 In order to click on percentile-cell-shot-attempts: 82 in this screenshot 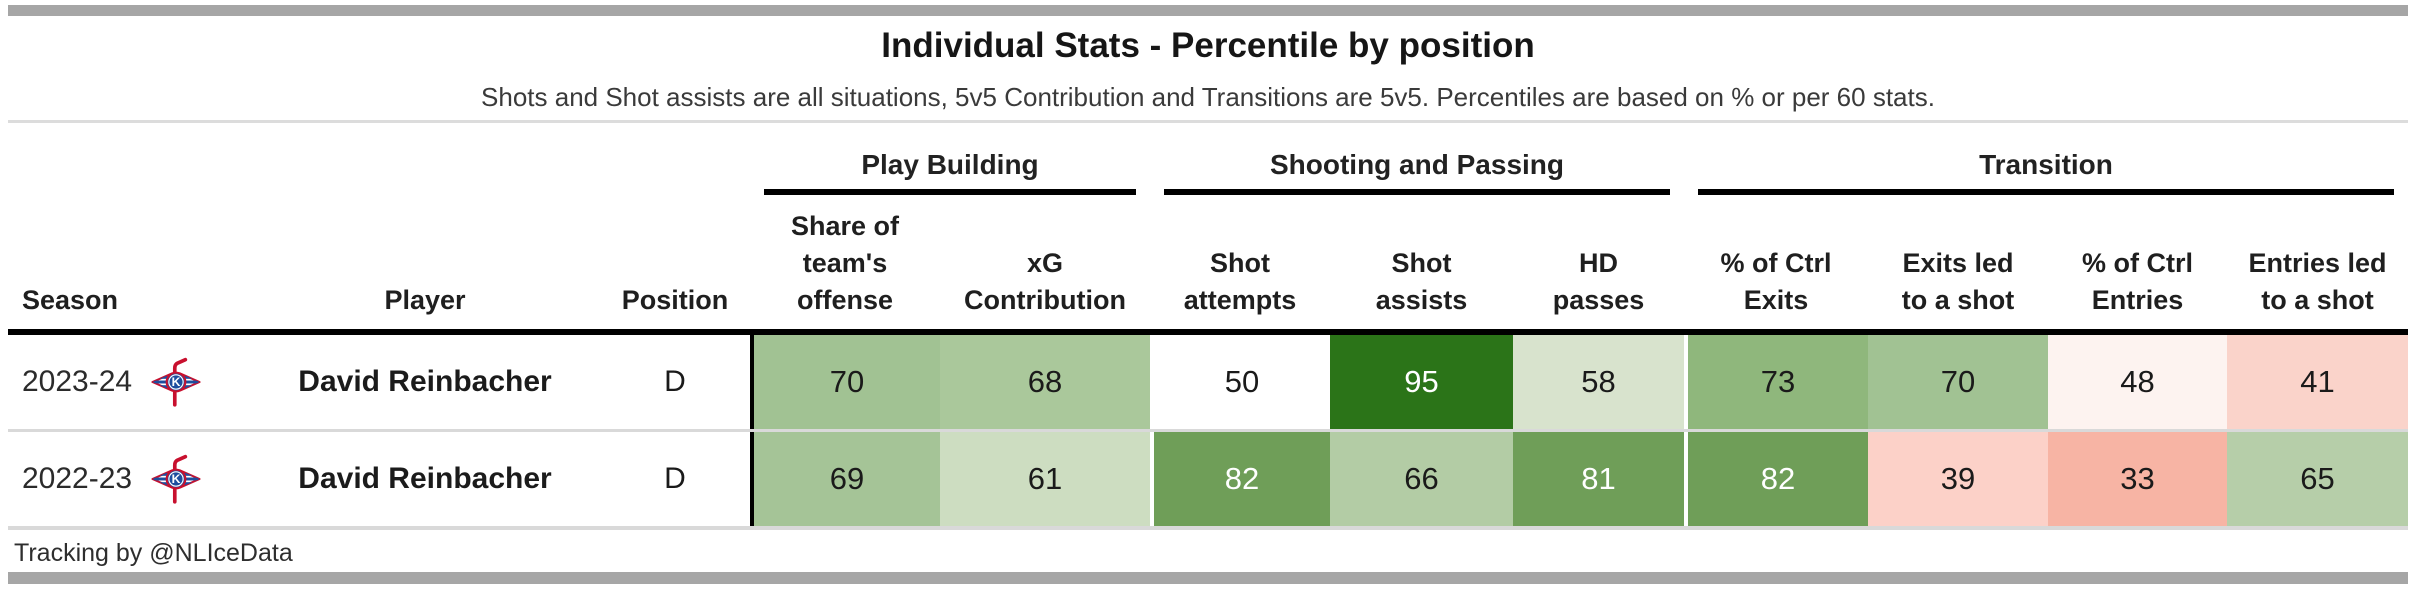, I will do `click(1240, 479)`.